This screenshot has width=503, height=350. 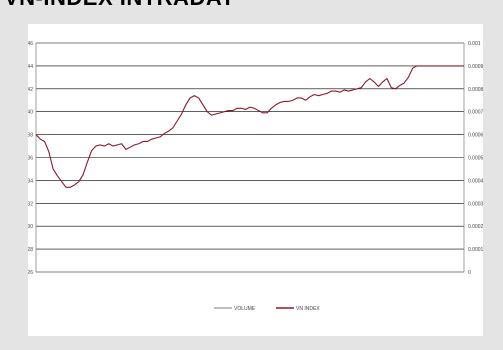 What do you see at coordinates (475, 90) in the screenshot?
I see `y2-tick-label: 0.0008` at bounding box center [475, 90].